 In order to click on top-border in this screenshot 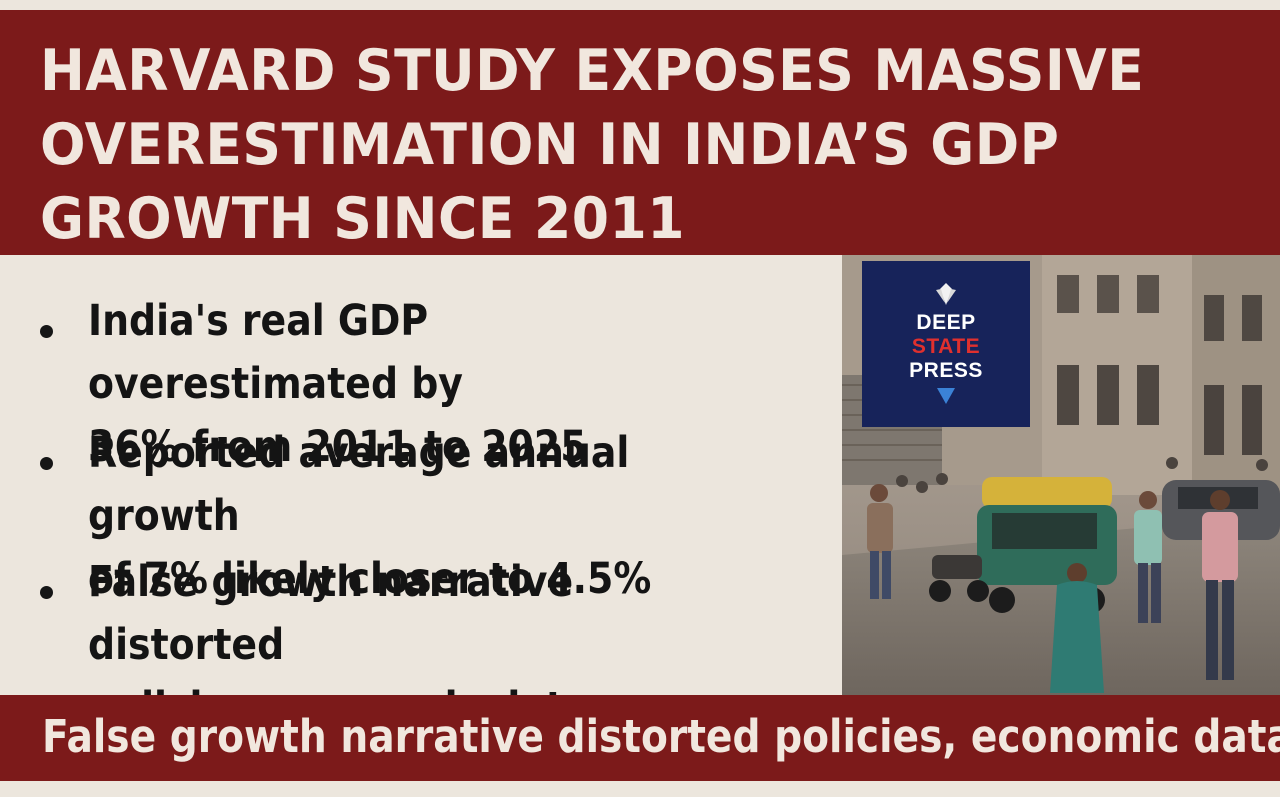, I will do `click(640, 5)`.